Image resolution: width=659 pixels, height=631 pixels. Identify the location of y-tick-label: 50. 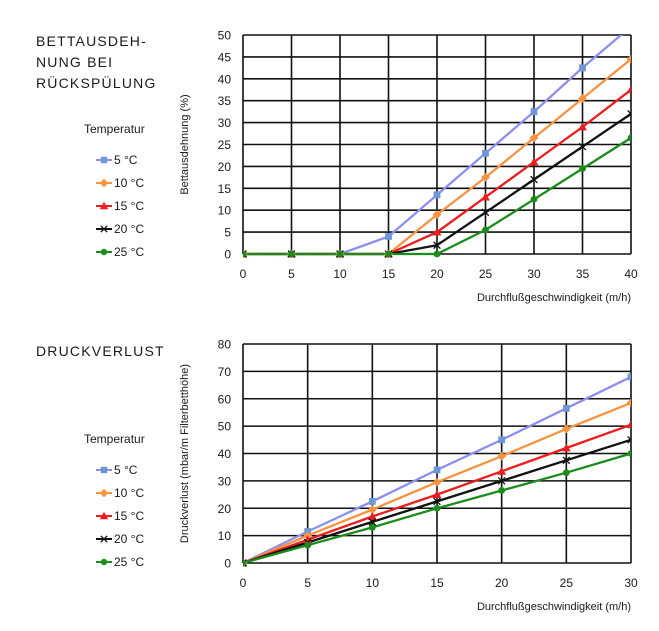
(225, 427).